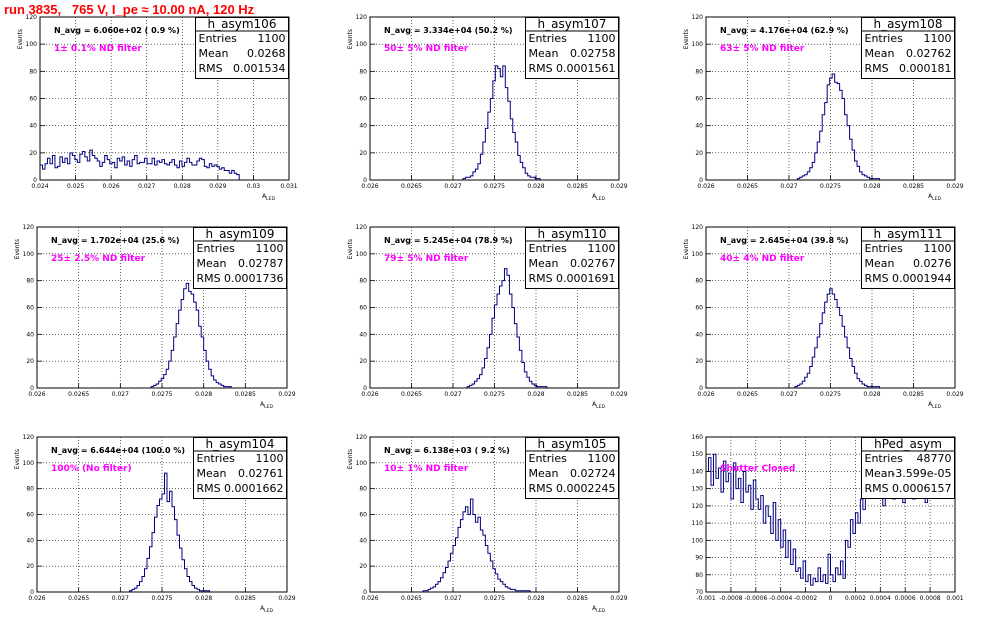 The height and width of the screenshot is (622, 996). What do you see at coordinates (908, 24) in the screenshot?
I see `histogram-name: h_asym108` at bounding box center [908, 24].